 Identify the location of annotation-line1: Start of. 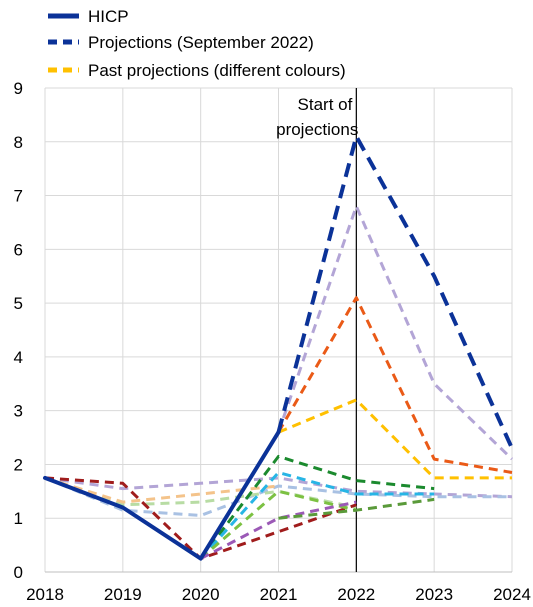
(325, 104).